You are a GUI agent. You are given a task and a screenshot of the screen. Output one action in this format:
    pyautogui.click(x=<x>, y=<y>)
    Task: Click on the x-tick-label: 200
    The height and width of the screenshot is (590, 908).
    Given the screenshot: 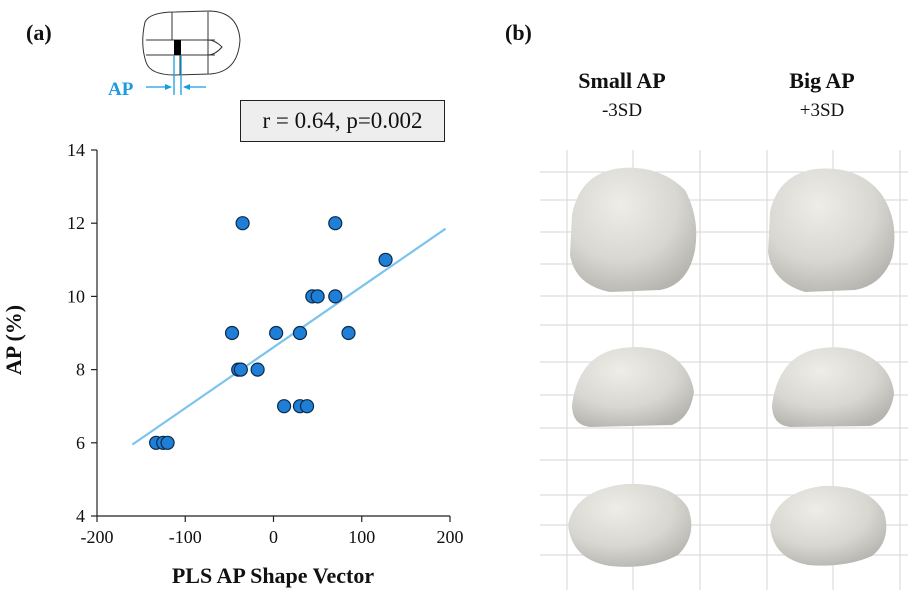 What is the action you would take?
    pyautogui.click(x=450, y=537)
    